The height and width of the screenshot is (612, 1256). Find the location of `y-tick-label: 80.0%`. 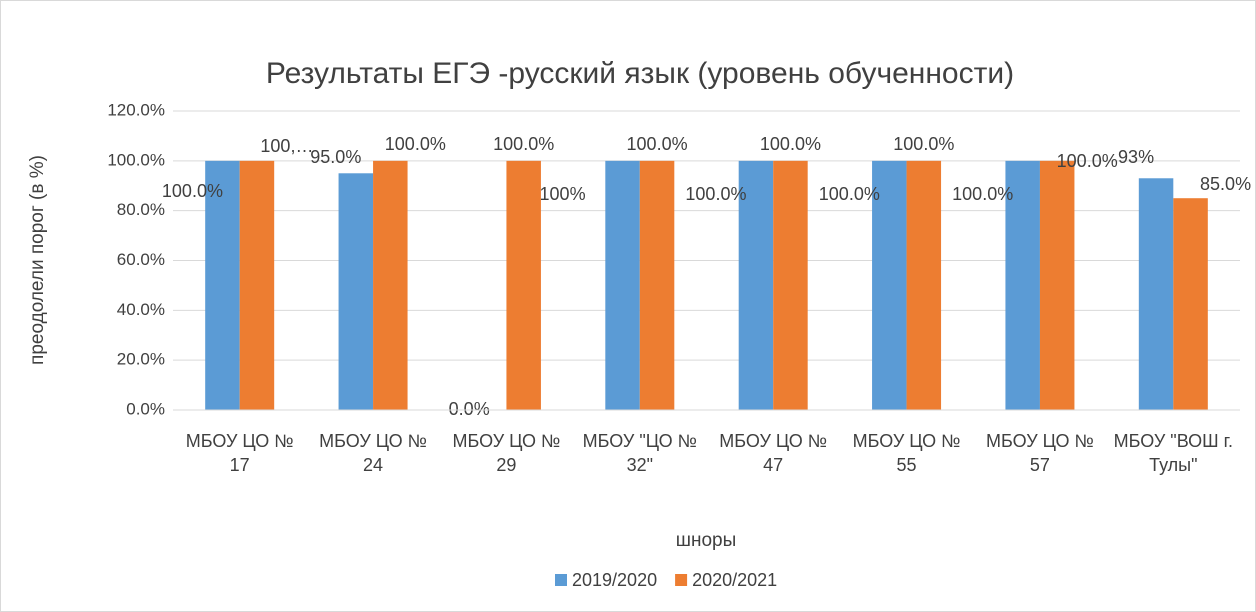

y-tick-label: 80.0% is located at coordinates (141, 209).